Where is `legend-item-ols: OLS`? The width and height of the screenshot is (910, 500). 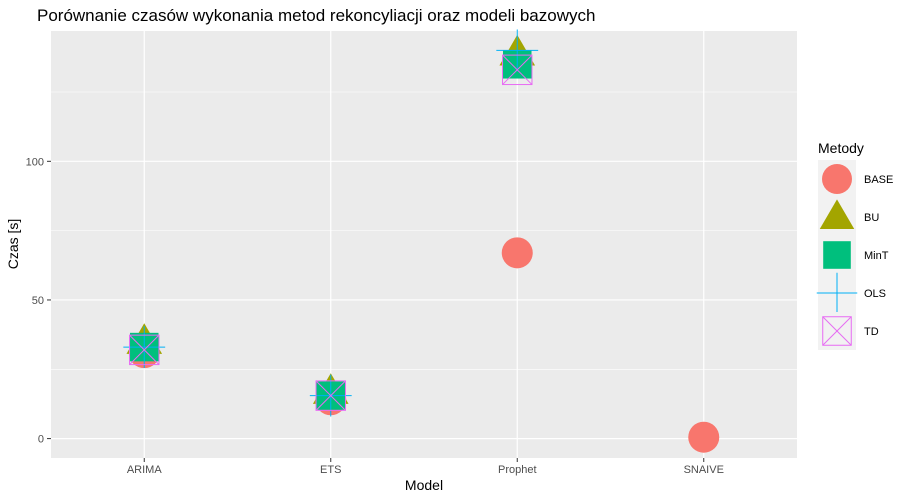 legend-item-ols: OLS is located at coordinates (851, 293).